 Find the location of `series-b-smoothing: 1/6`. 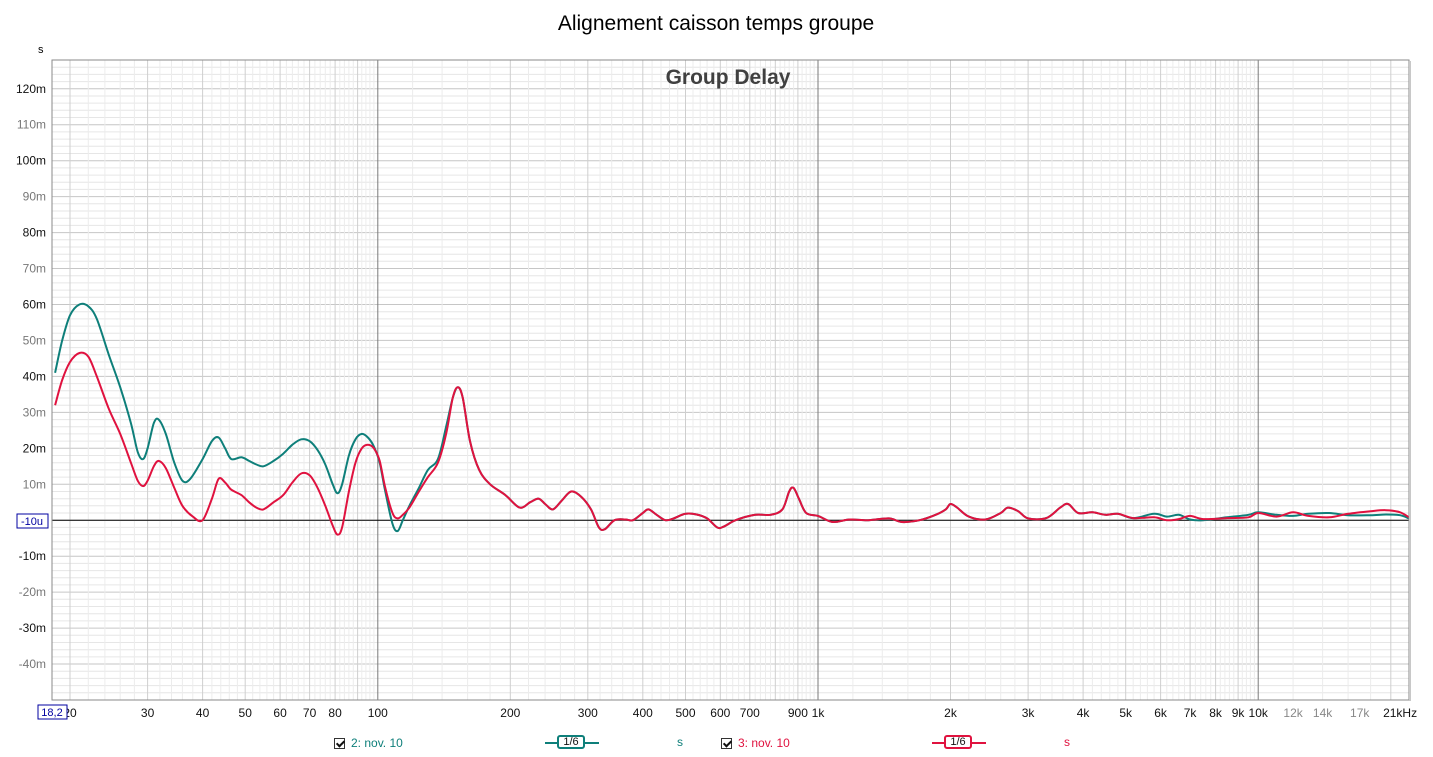

series-b-smoothing: 1/6 is located at coordinates (958, 742).